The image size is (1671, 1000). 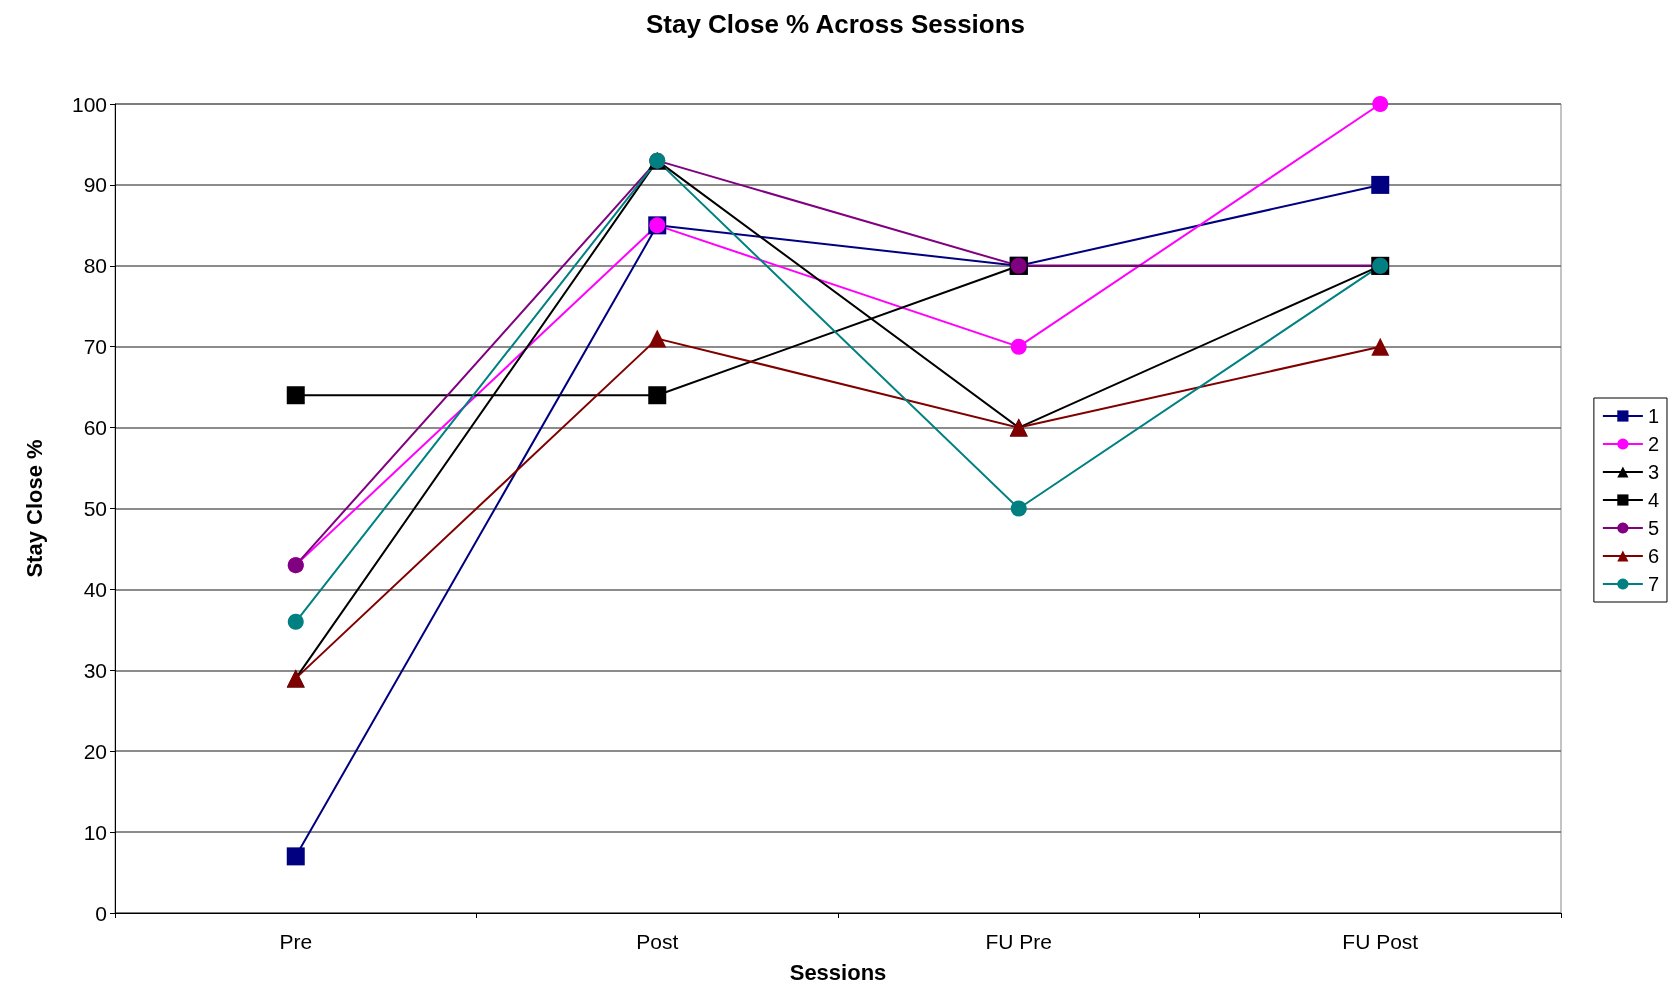 What do you see at coordinates (101, 913) in the screenshot?
I see `y-tick-label: 0` at bounding box center [101, 913].